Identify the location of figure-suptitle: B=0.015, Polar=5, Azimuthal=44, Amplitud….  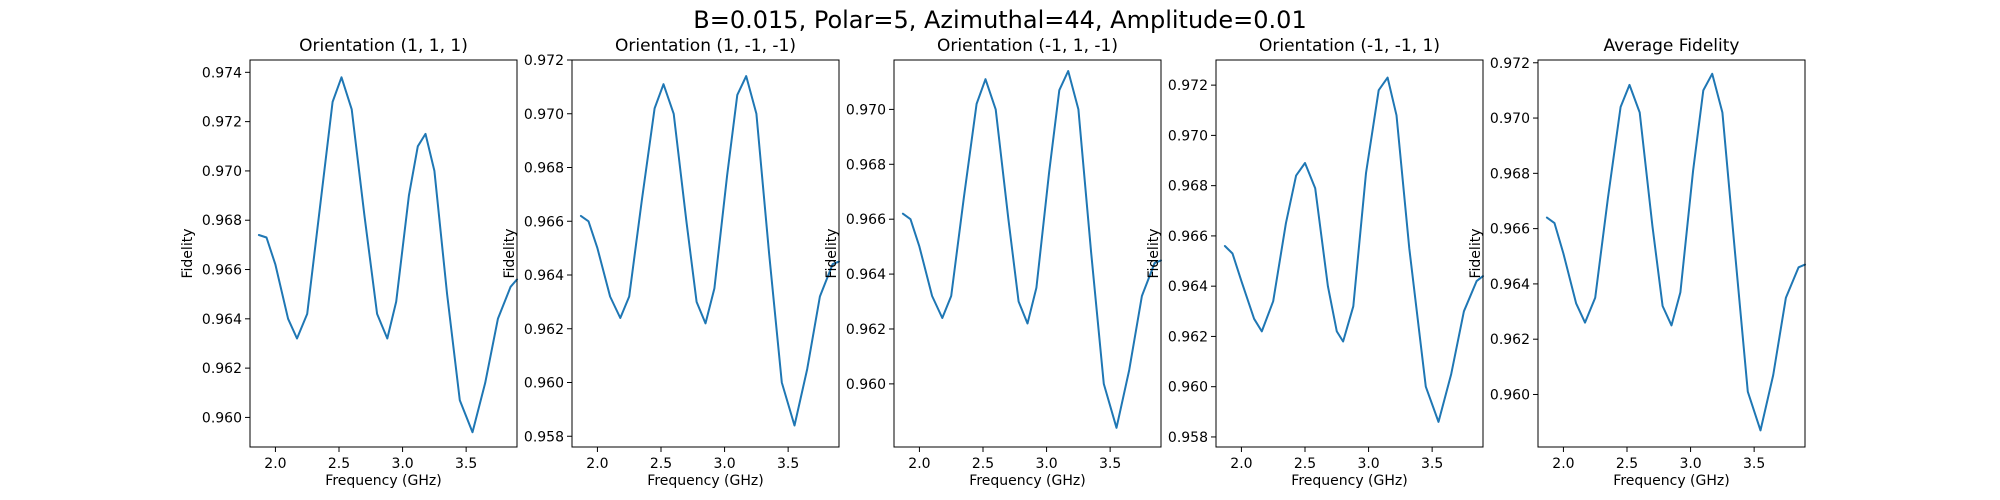
(999, 20).